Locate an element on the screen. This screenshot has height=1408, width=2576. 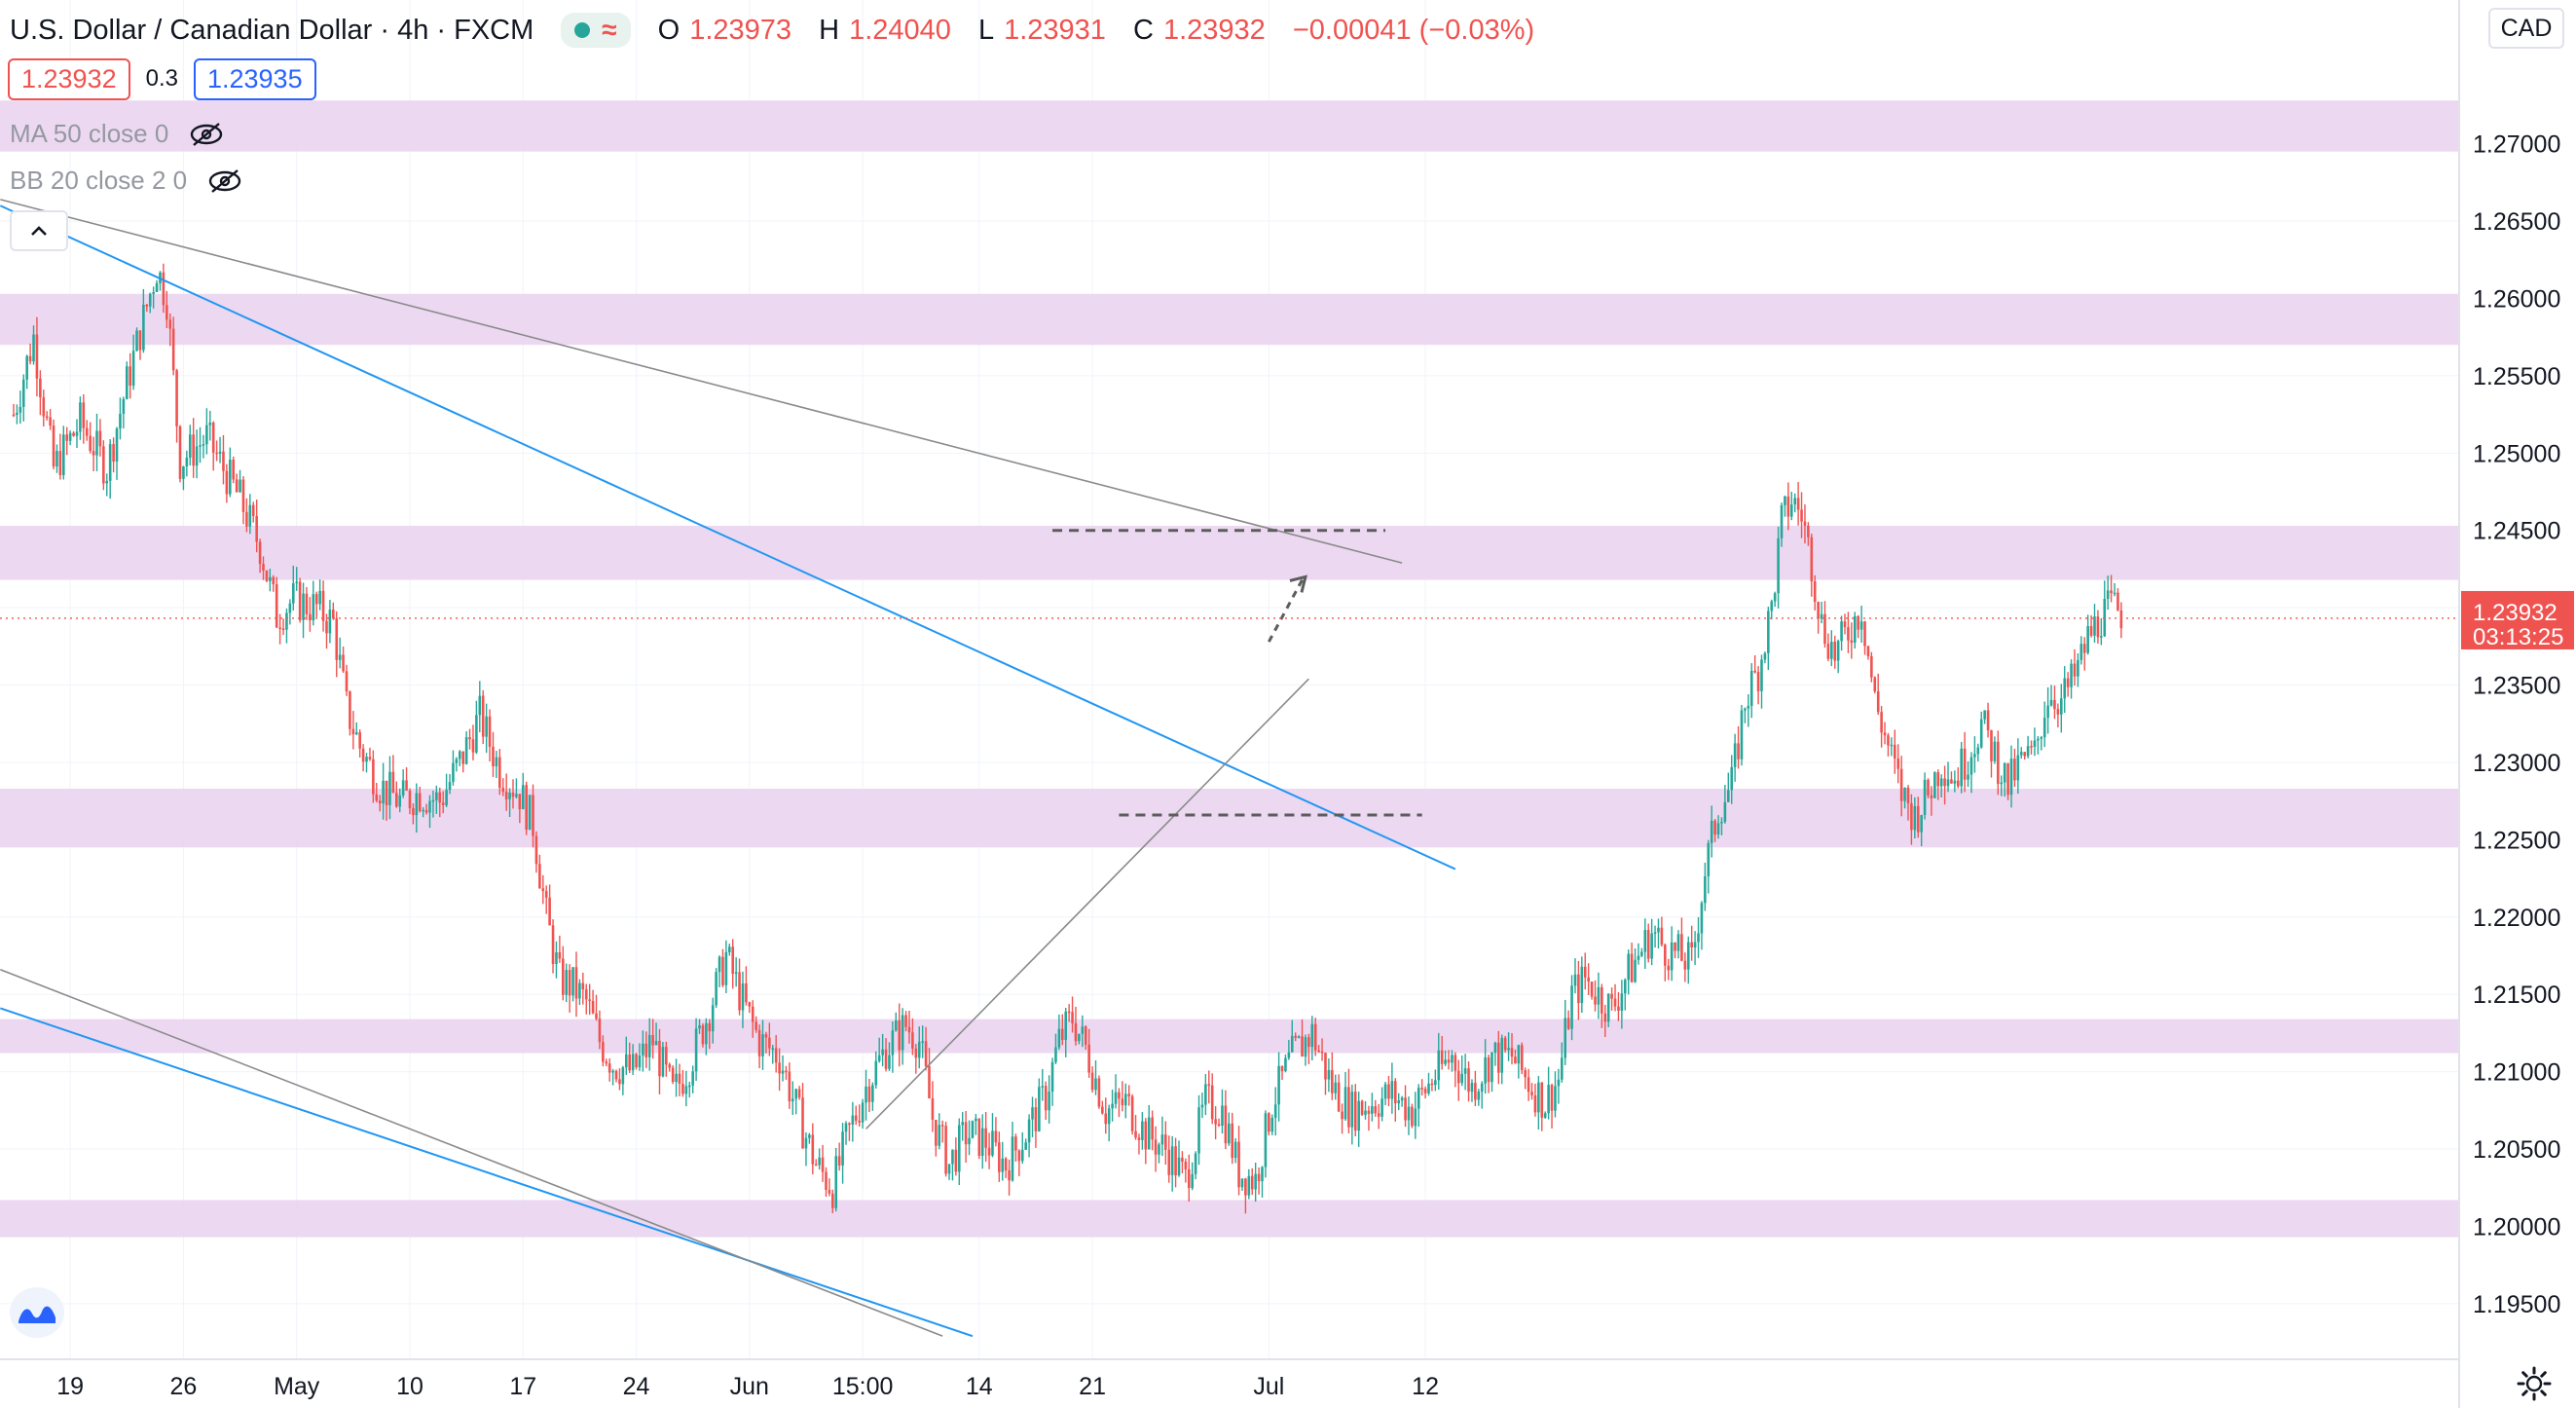
market-status: ≈ is located at coordinates (596, 31).